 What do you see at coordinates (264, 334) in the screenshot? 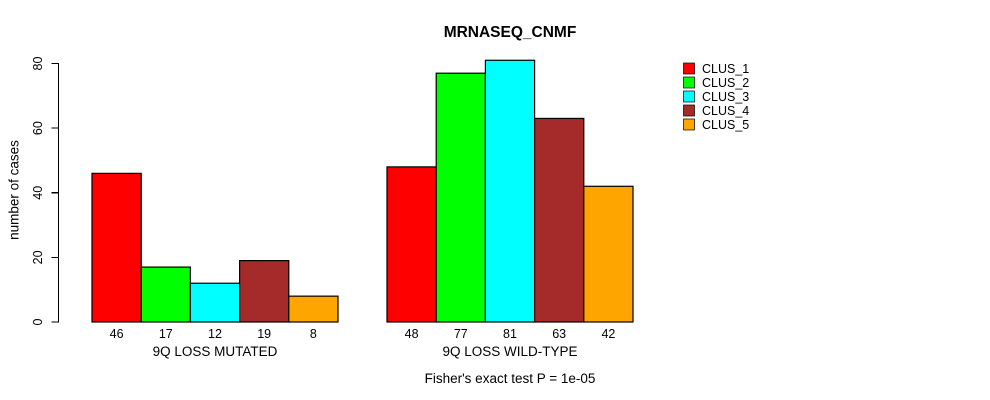
I see `bar-value-label: 19` at bounding box center [264, 334].